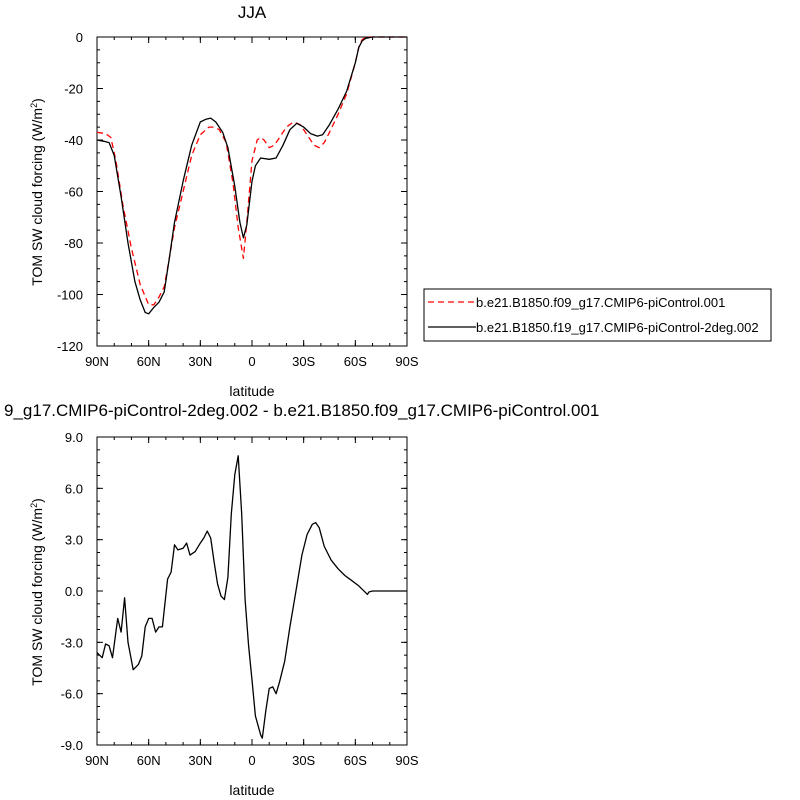 Image resolution: width=800 pixels, height=800 pixels. What do you see at coordinates (73, 192) in the screenshot?
I see `y-tick-label: -60` at bounding box center [73, 192].